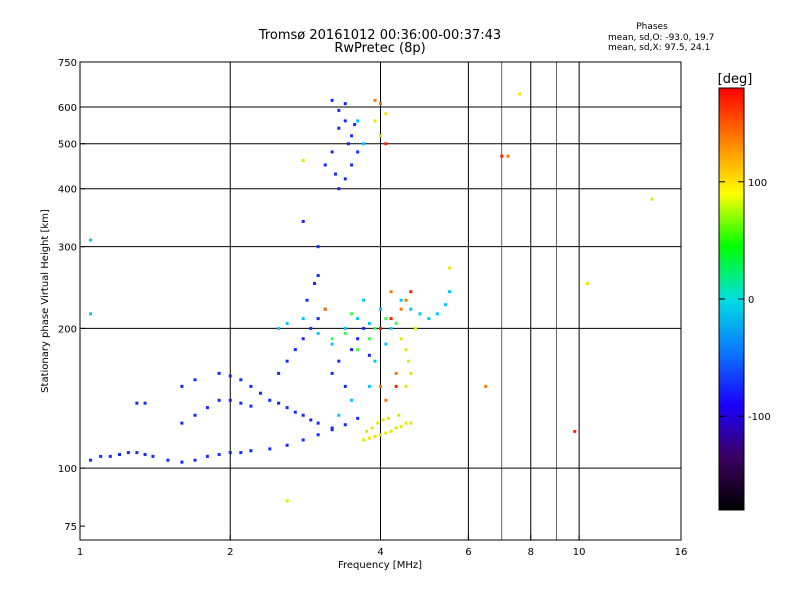  Describe the element at coordinates (67, 63) in the screenshot. I see `y-tick-label: 750` at that location.